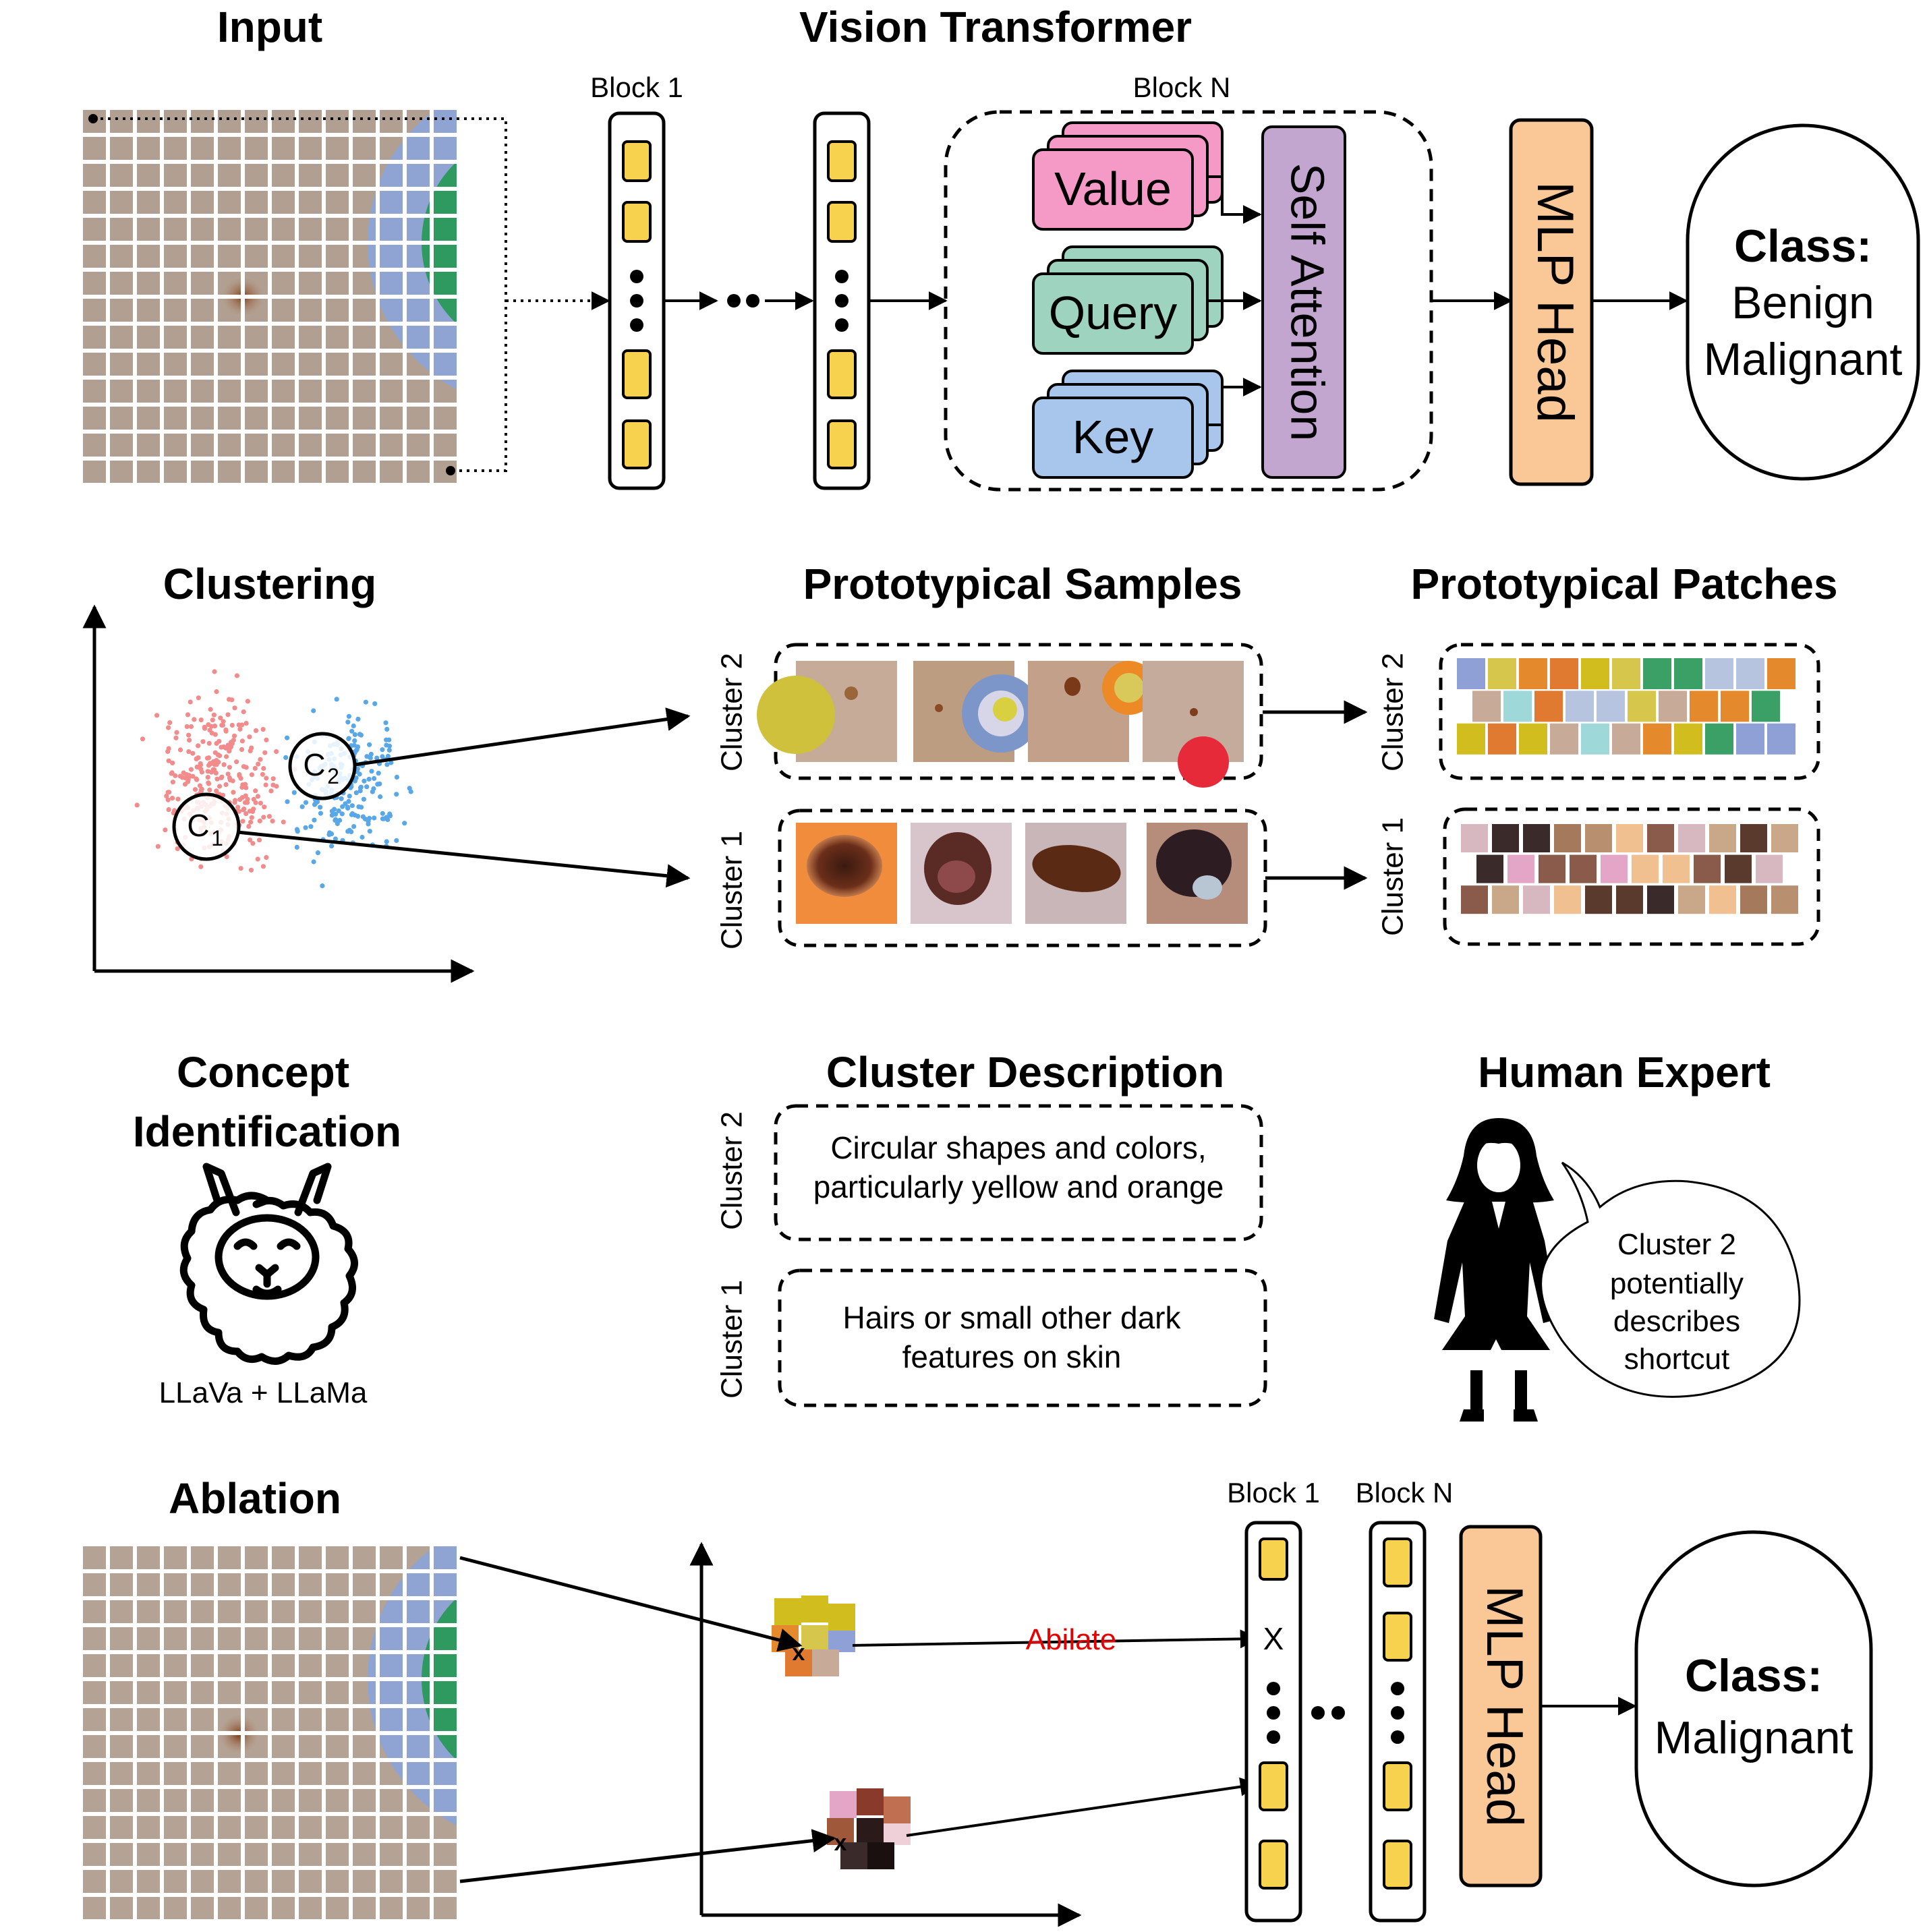 This screenshot has height=1932, width=1925. Describe the element at coordinates (255, 1499) in the screenshot. I see `title-ablation: Ablation` at that location.